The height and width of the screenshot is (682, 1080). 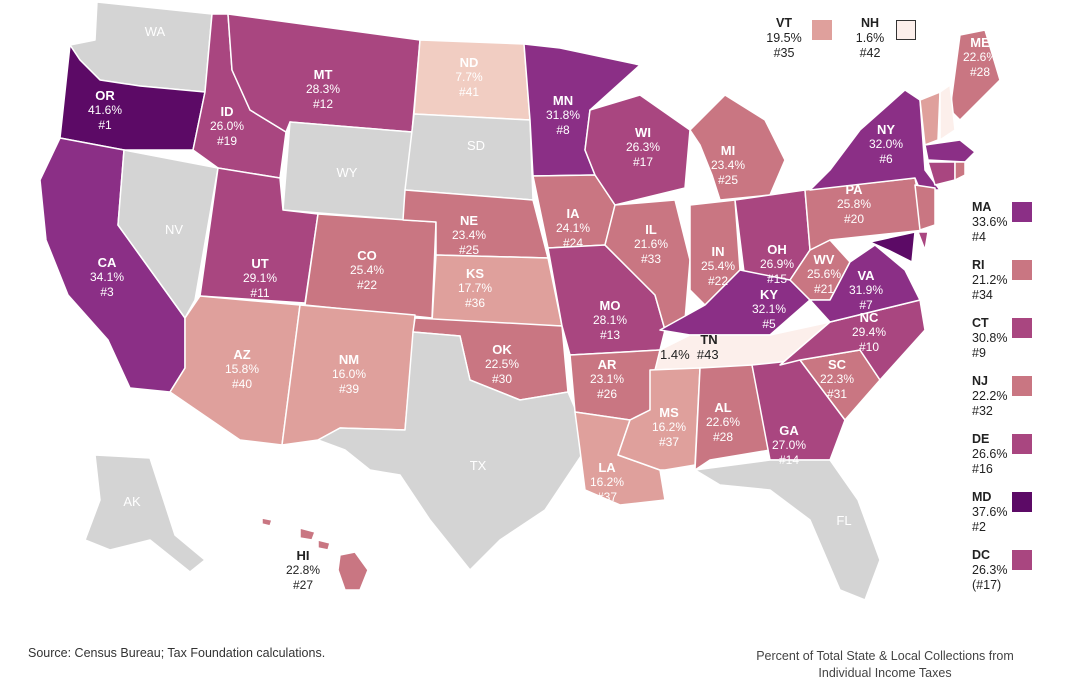 I want to click on label-IA-abbr: IA, so click(x=573, y=213).